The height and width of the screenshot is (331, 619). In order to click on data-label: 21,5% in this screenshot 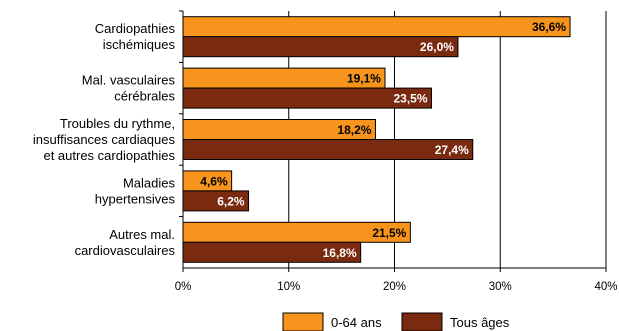, I will do `click(389, 233)`.